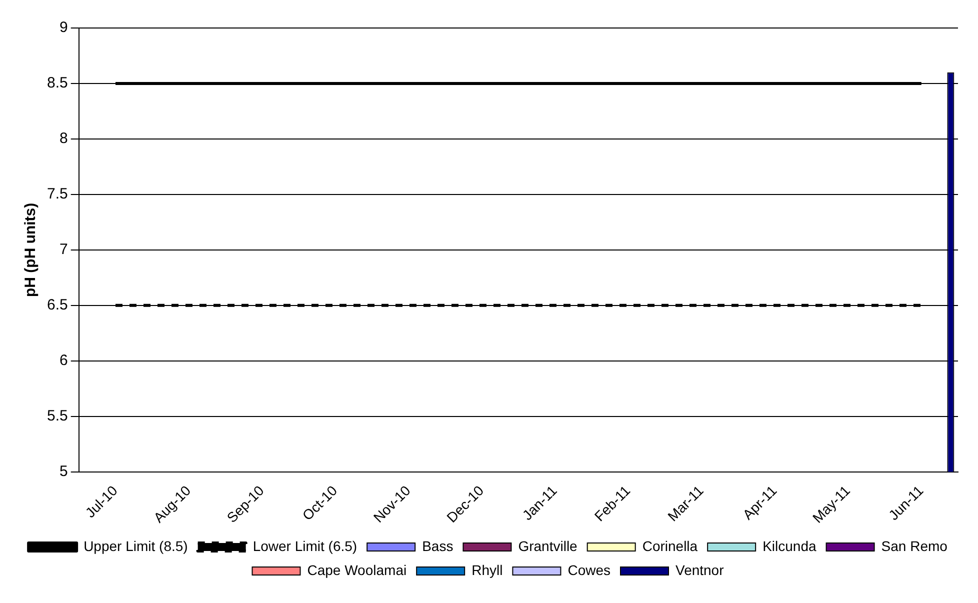 The image size is (978, 603). I want to click on y-tick-label: 8, so click(64, 139).